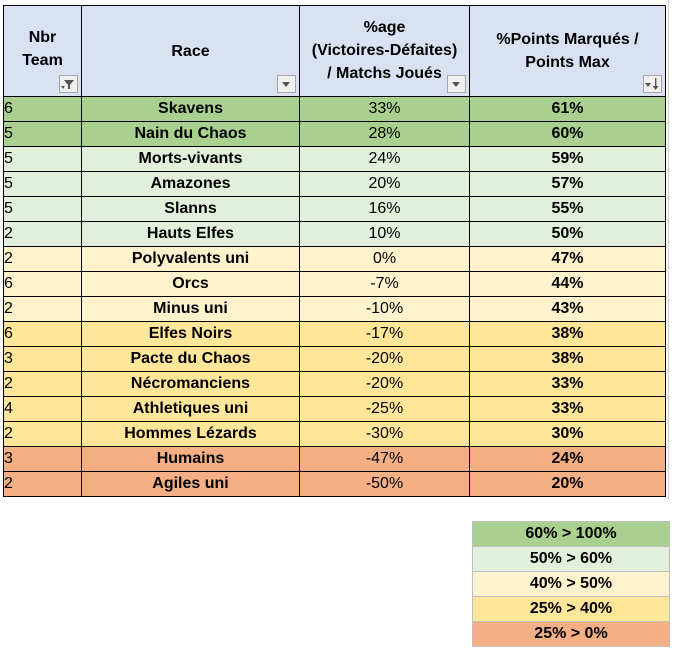  Describe the element at coordinates (190, 309) in the screenshot. I see `cell-race: Minus uni` at that location.